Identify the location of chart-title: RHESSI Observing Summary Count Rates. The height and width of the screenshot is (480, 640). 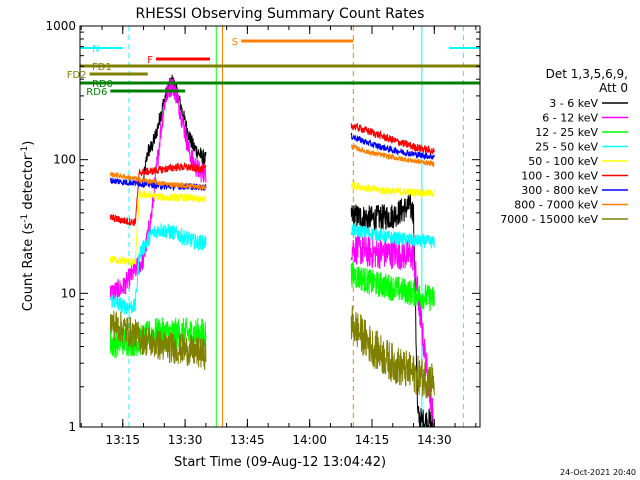
(280, 14).